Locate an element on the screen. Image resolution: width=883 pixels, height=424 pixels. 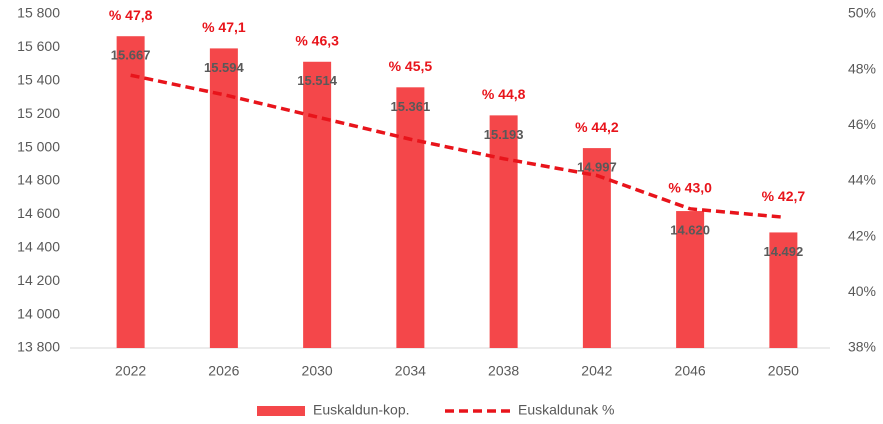
y-tick-label: 14 000 is located at coordinates (38, 313).